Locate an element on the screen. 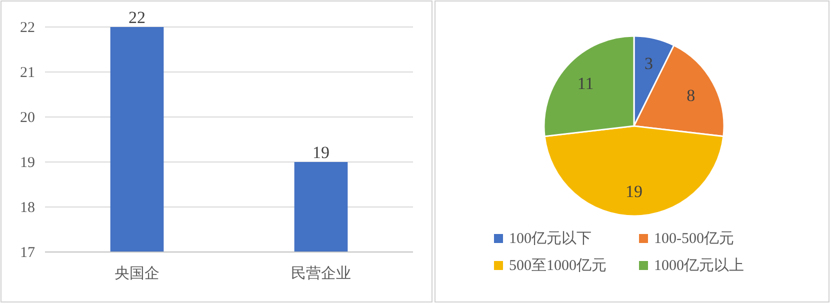  y-tick-label: 20 is located at coordinates (27, 118).